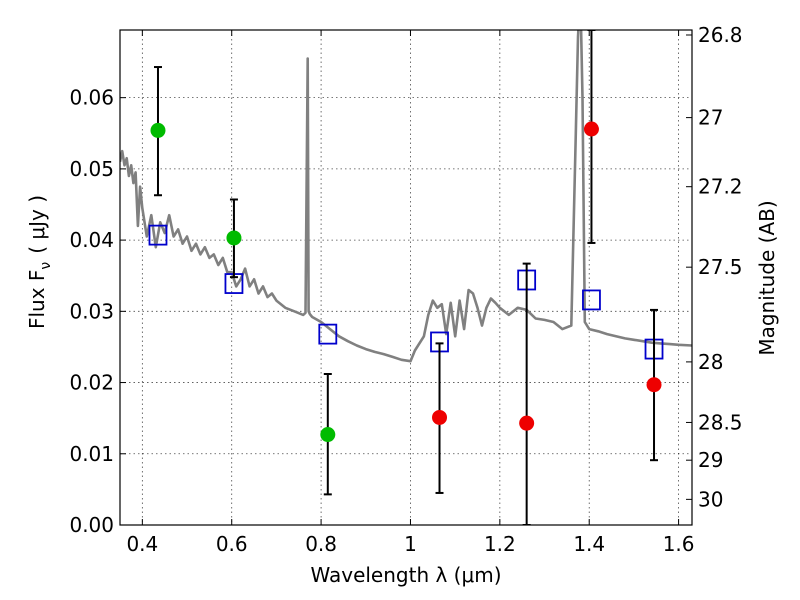  I want to click on y-tick-label: 0.02, so click(91, 383).